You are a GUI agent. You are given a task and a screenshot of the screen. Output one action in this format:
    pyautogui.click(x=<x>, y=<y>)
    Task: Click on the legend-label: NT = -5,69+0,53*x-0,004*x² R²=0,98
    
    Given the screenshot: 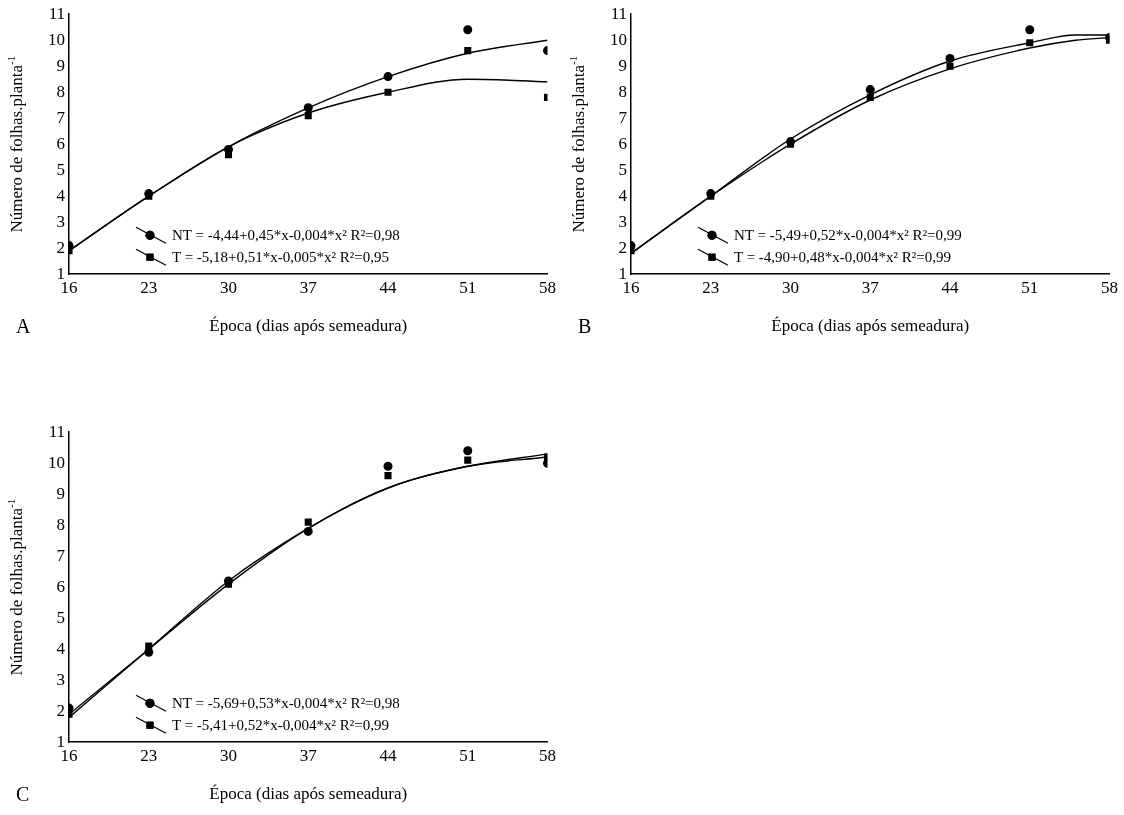 What is the action you would take?
    pyautogui.click(x=285, y=703)
    